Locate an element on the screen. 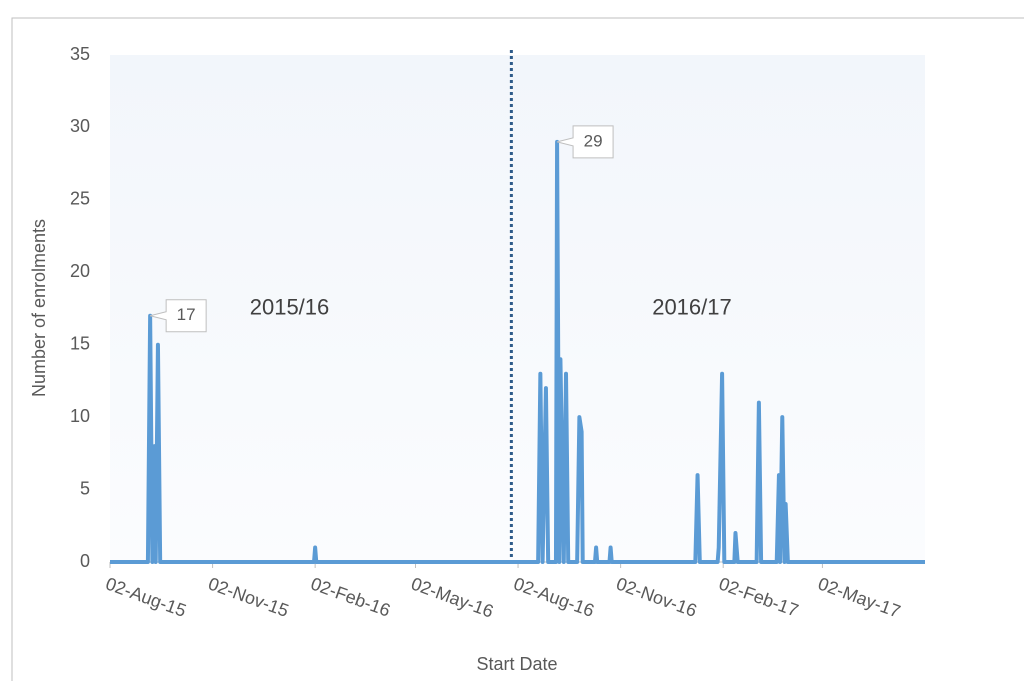  y-tick-label: 5 is located at coordinates (85, 488).